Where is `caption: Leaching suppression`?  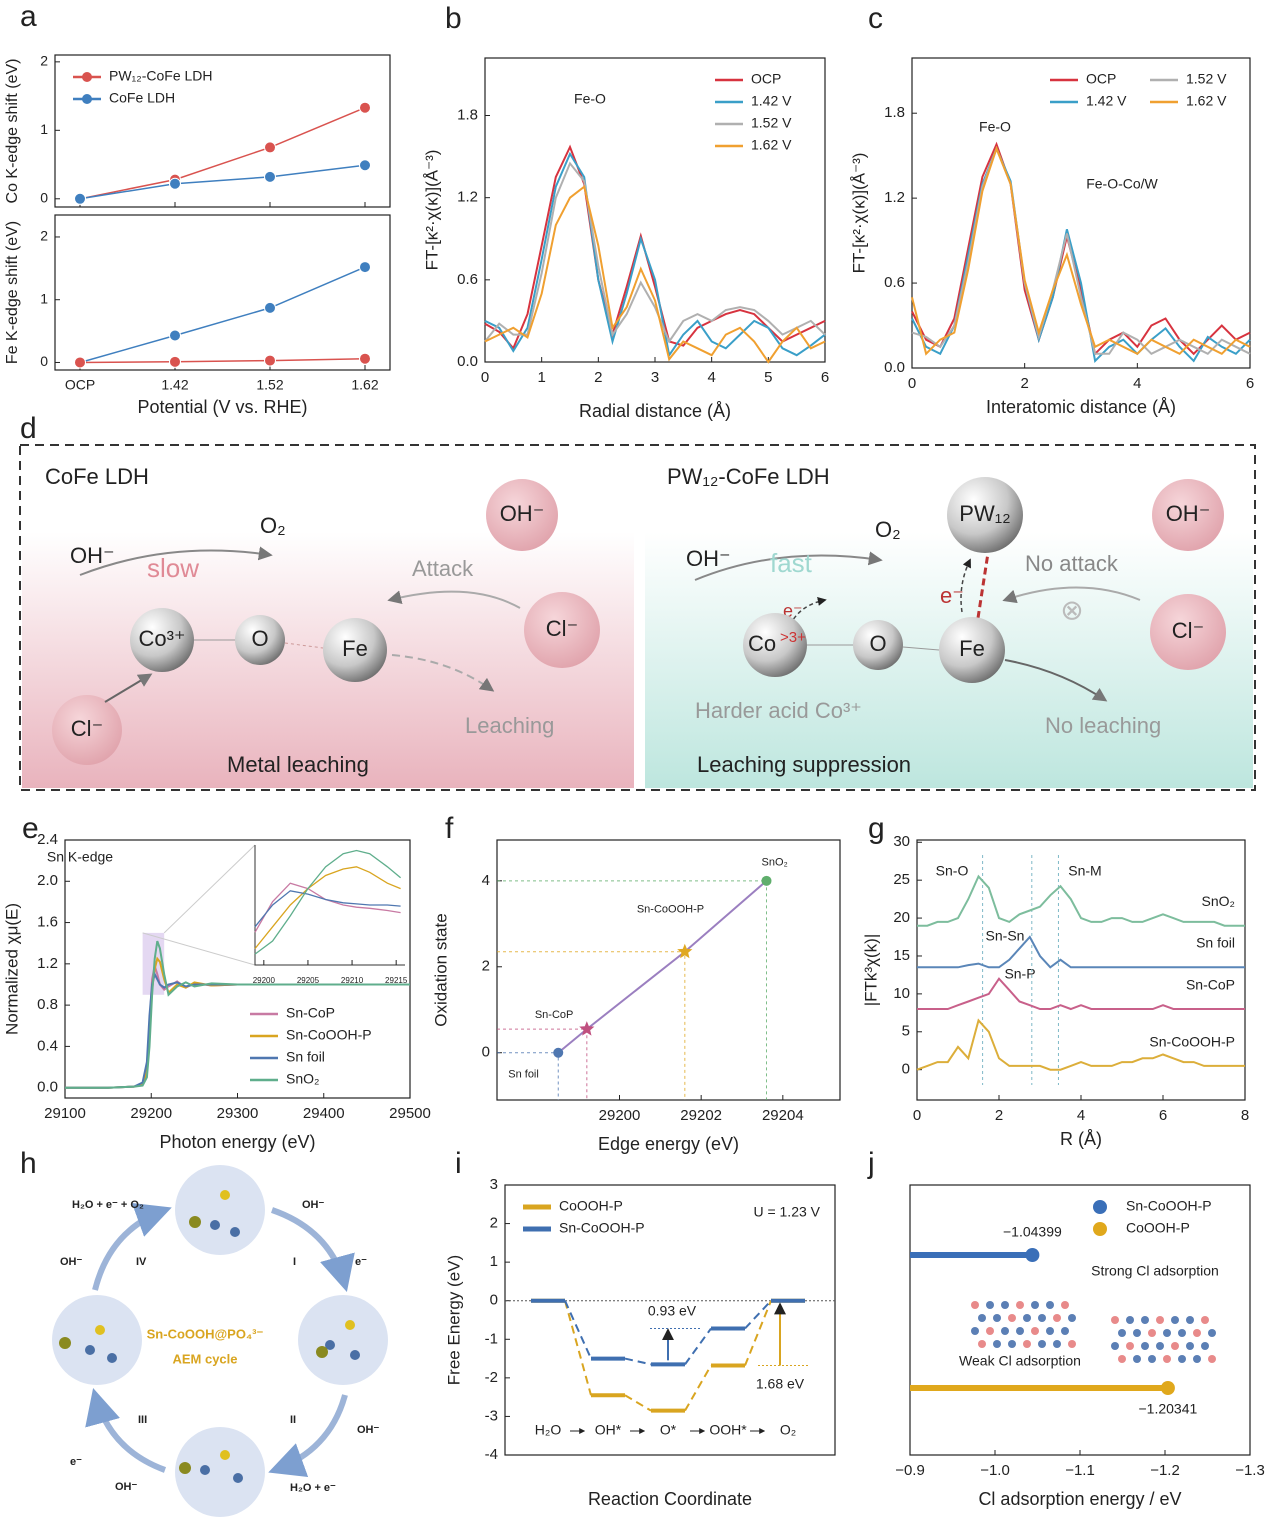 caption: Leaching suppression is located at coordinates (804, 764).